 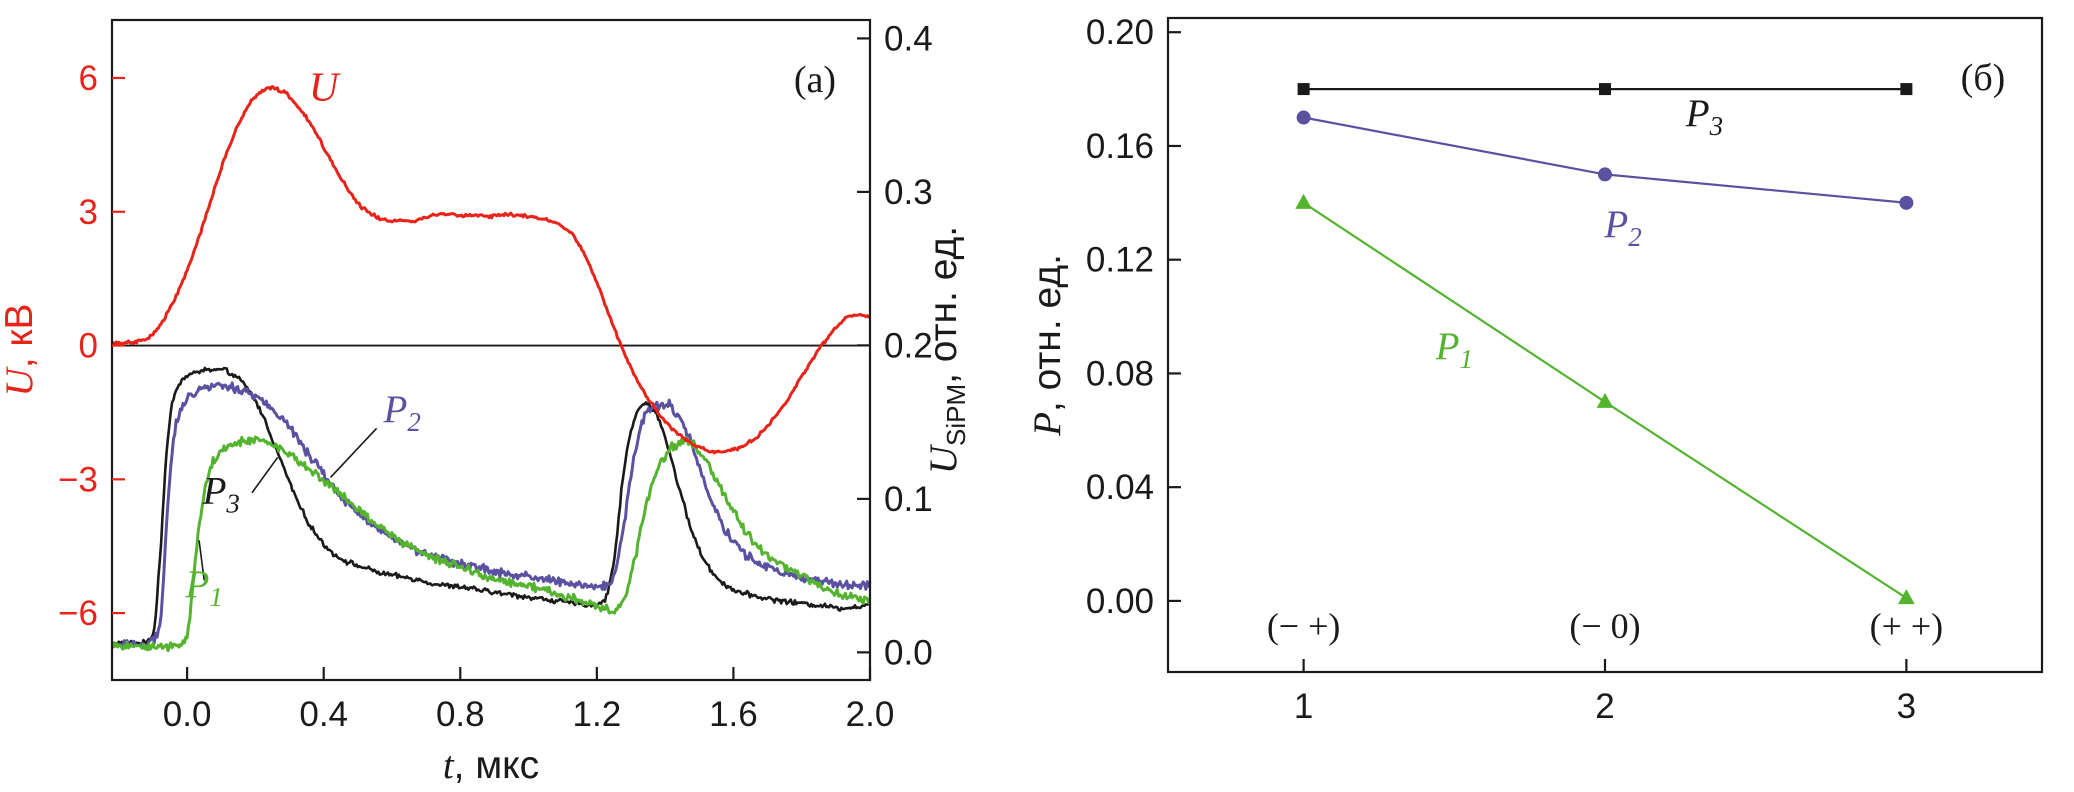 What do you see at coordinates (1047, 345) in the screenshot?
I see `y-left-axis-title: P, отн. ед.` at bounding box center [1047, 345].